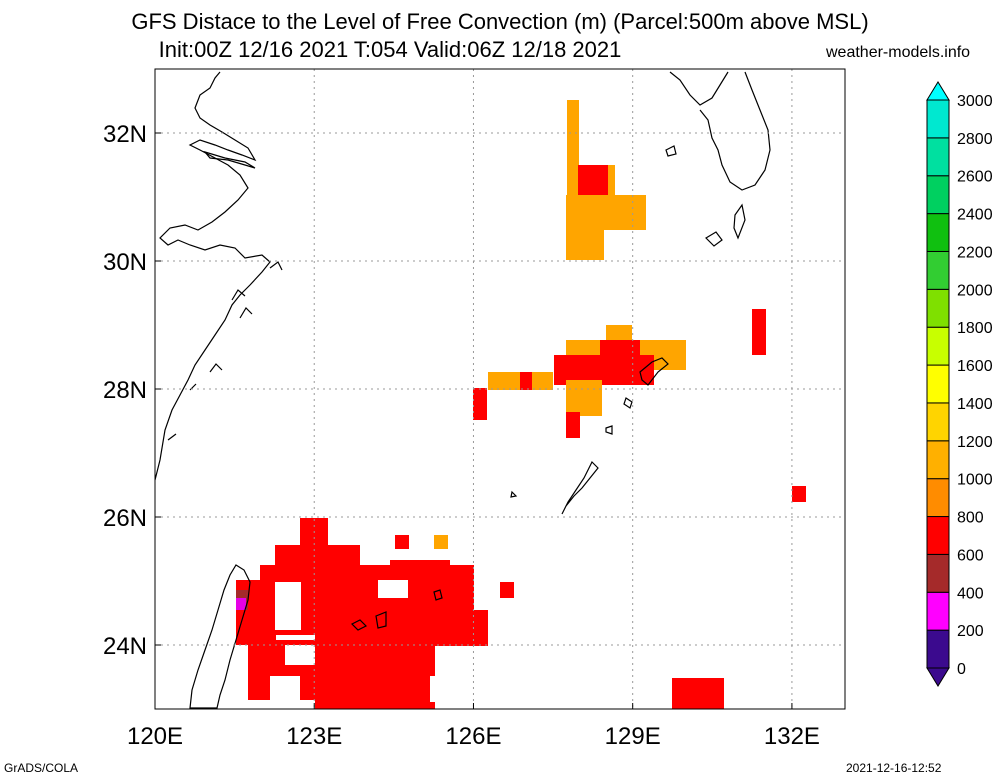 The height and width of the screenshot is (779, 1000). Describe the element at coordinates (225, 351) in the screenshot. I see `coastline-china-islands` at that location.